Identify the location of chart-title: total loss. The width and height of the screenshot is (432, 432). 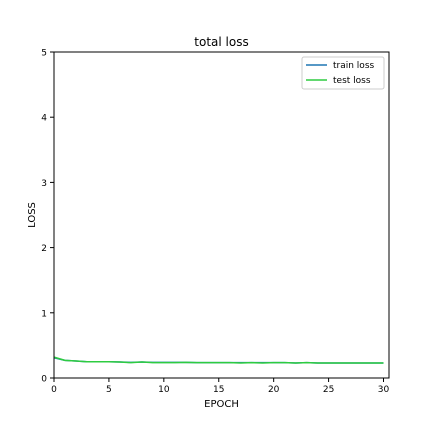
(221, 42).